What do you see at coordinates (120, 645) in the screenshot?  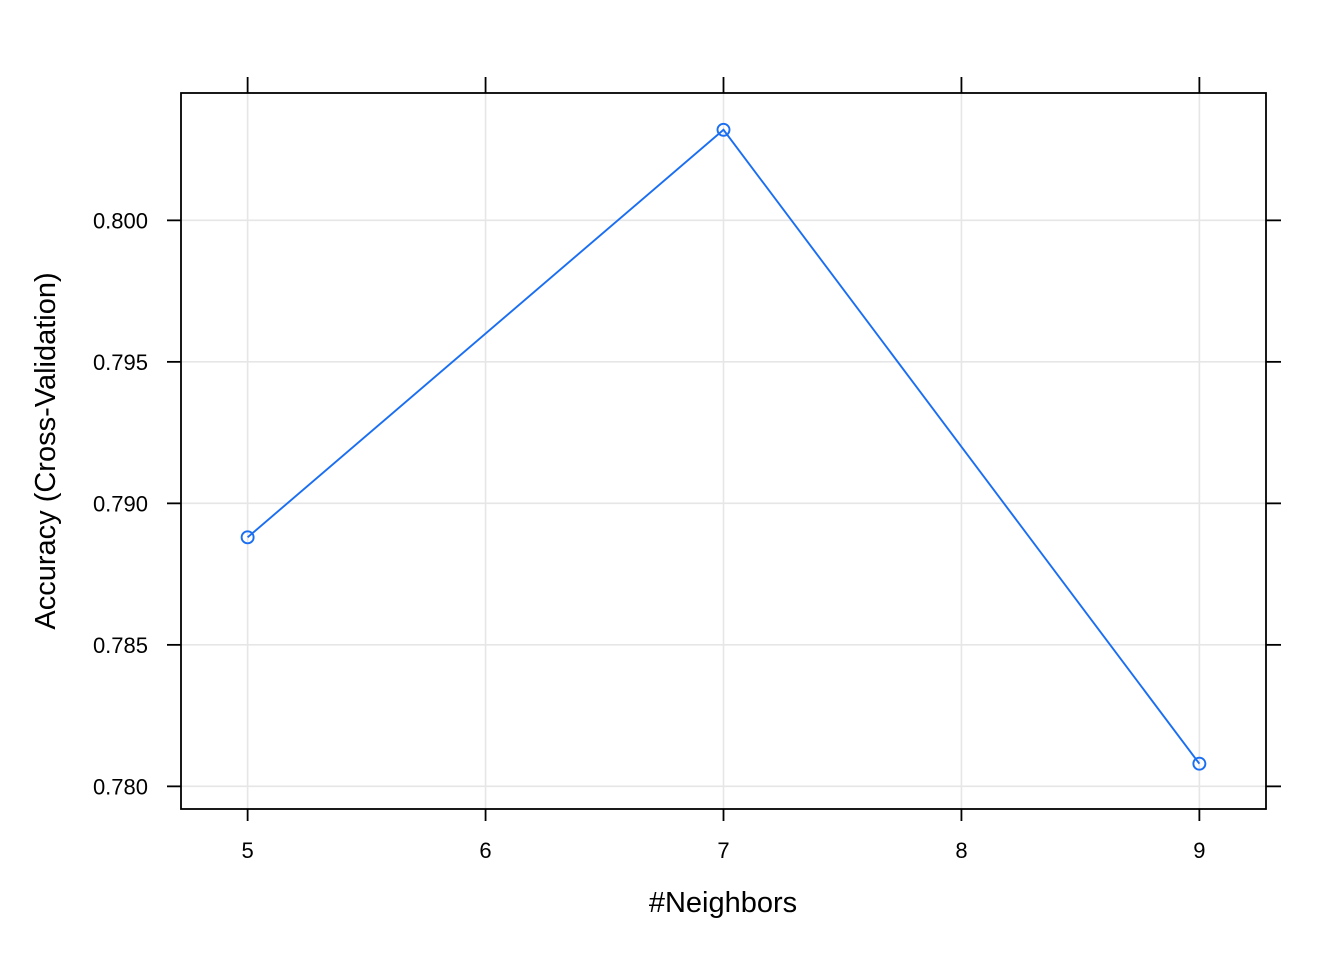 I see `y-tick-label: 0.785` at bounding box center [120, 645].